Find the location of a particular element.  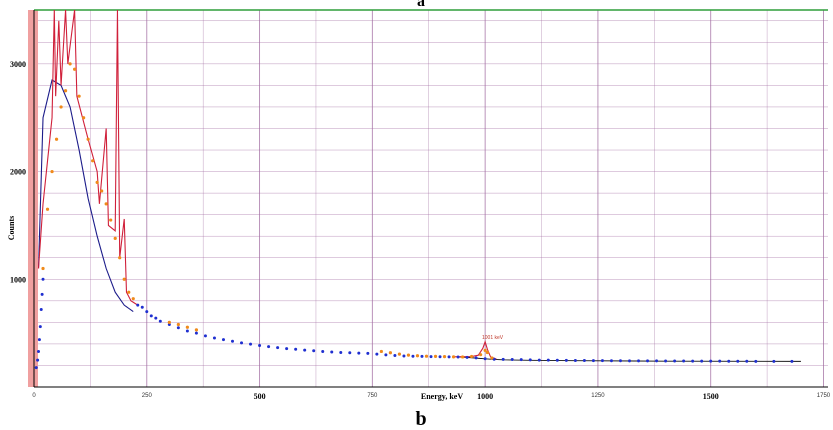

x-tick-label: 1750 is located at coordinates (824, 396).